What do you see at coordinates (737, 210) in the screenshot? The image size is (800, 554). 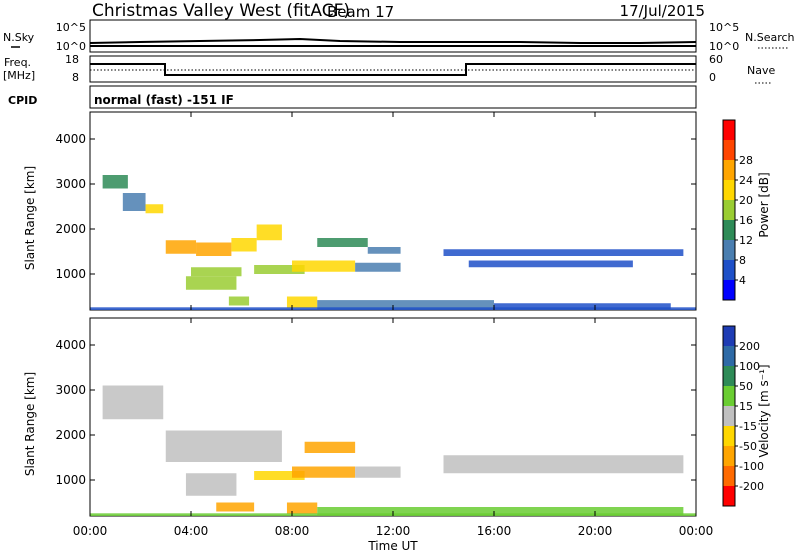 I see `power-colorbar: 4 8 12 16 20 24 28` at bounding box center [737, 210].